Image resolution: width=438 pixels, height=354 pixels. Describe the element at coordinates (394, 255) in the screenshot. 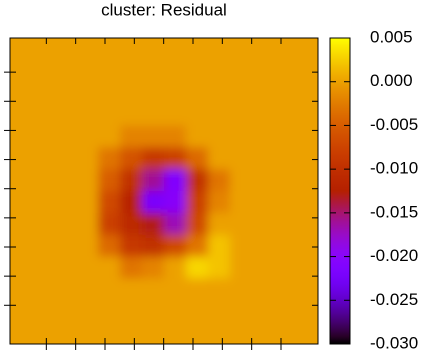

I see `colorbar-tick-label: -0.020` at that location.